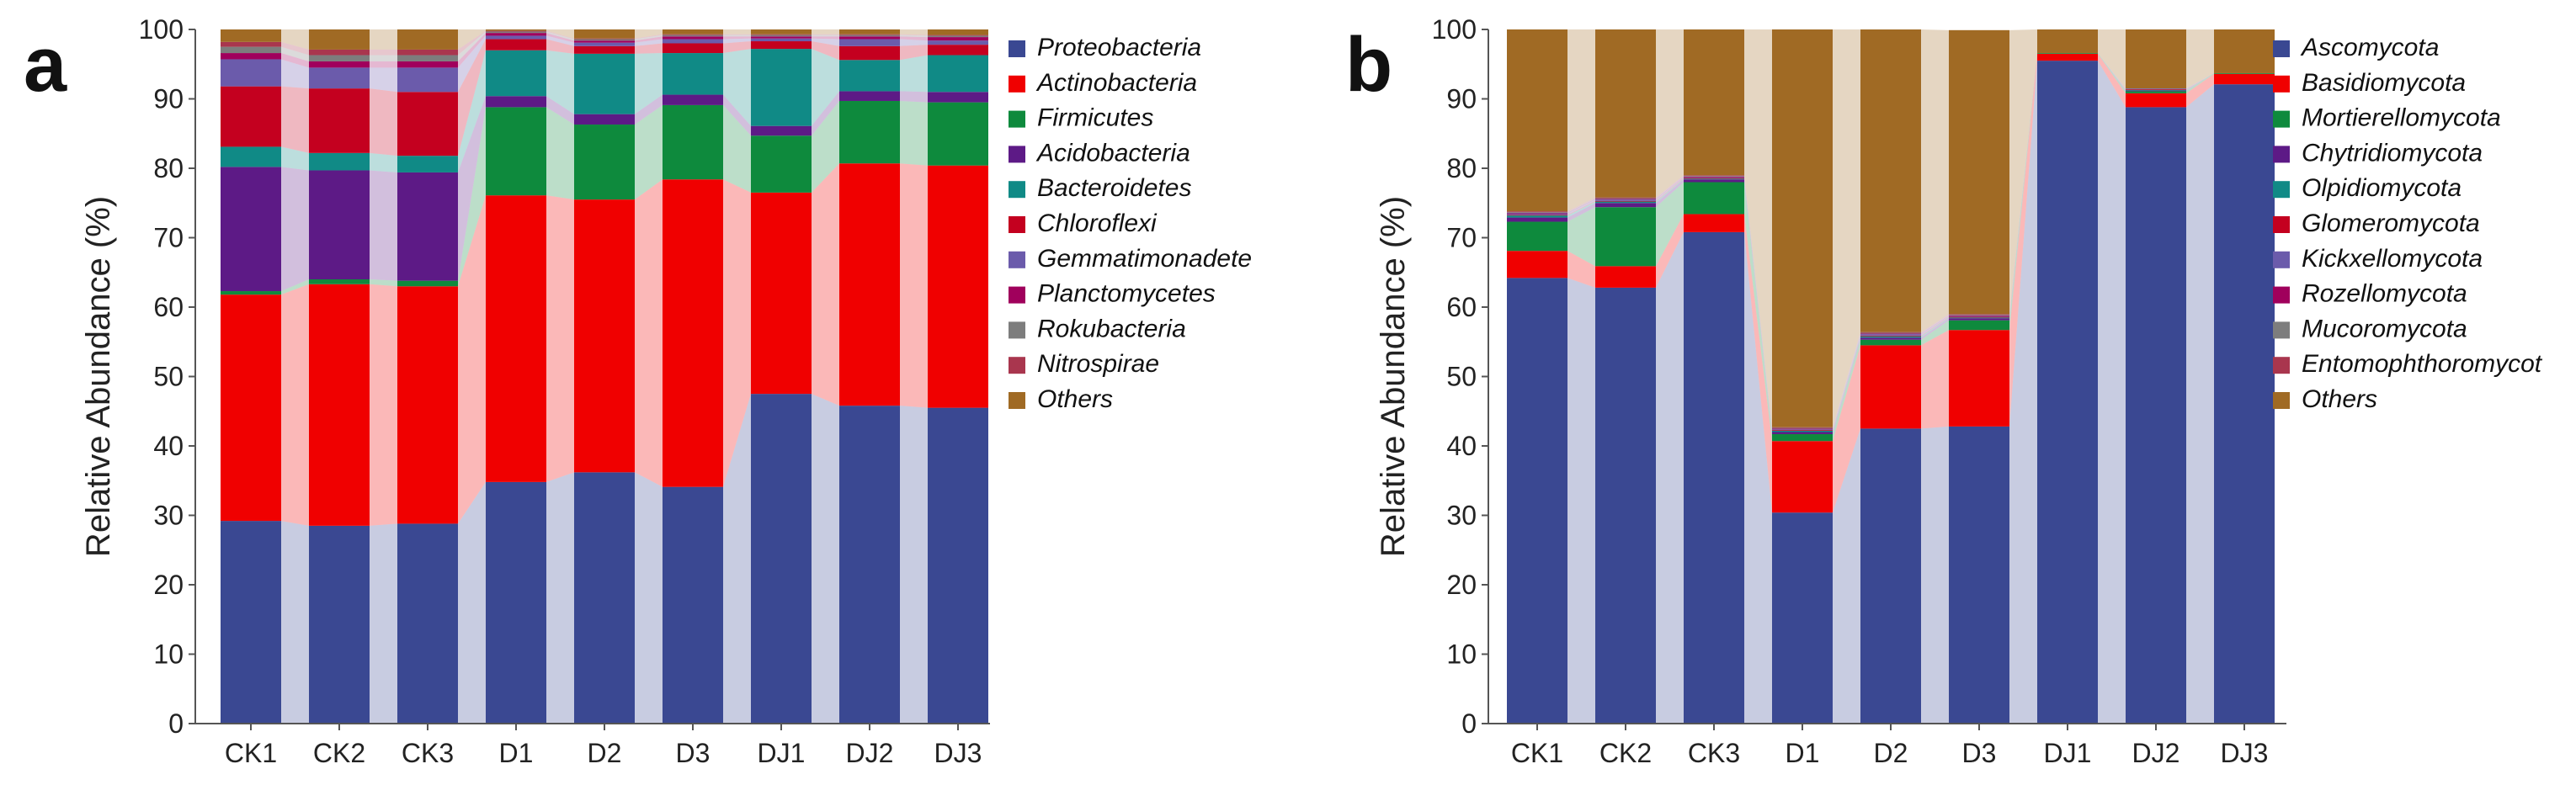  Describe the element at coordinates (516, 31) in the screenshot. I see `bar-segment-nitrospirae-d1` at that location.